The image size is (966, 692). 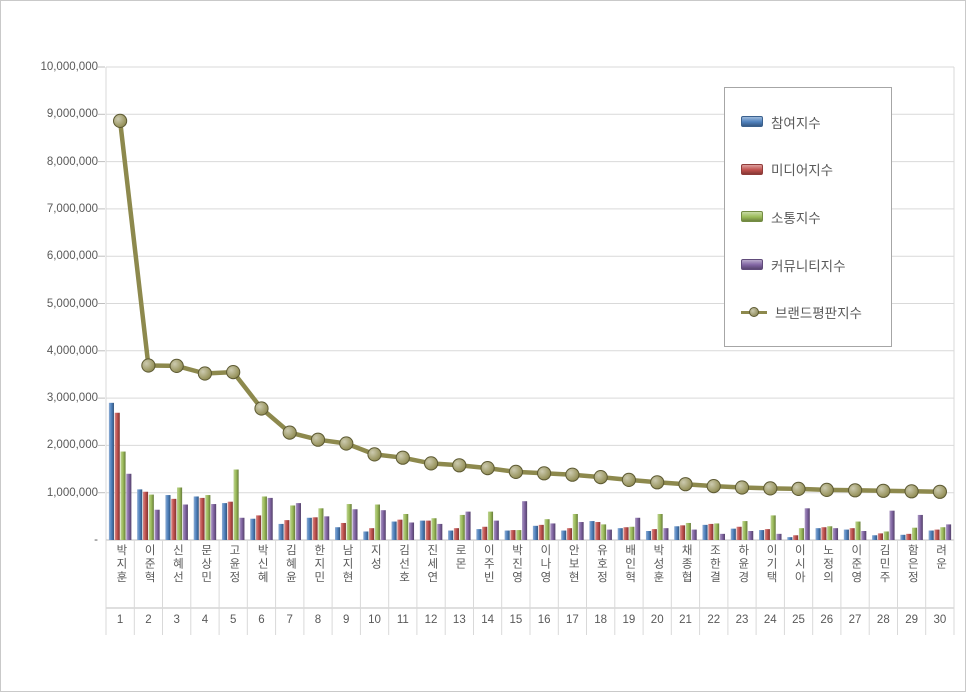 What do you see at coordinates (120, 564) in the screenshot?
I see `category-name-text: 박지훈` at bounding box center [120, 564].